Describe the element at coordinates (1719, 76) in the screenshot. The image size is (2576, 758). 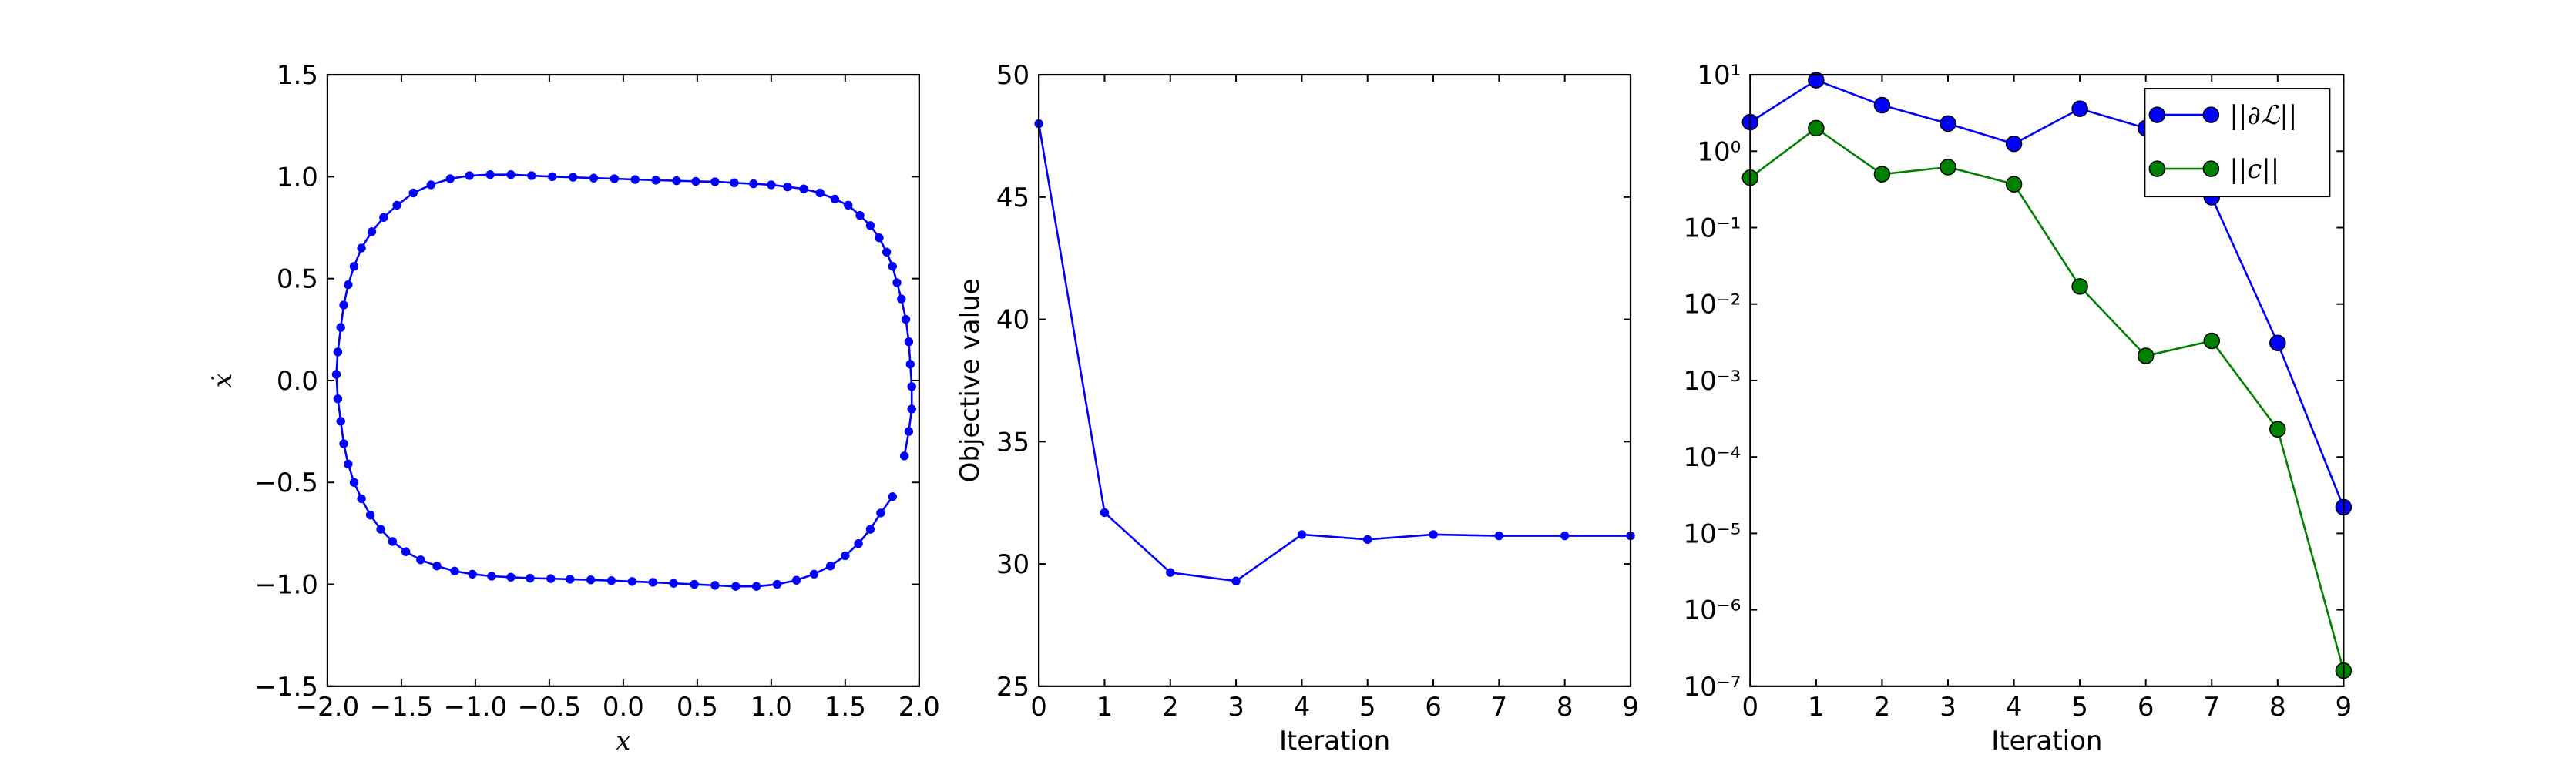
I see `y-tick-label: 10¹` at that location.